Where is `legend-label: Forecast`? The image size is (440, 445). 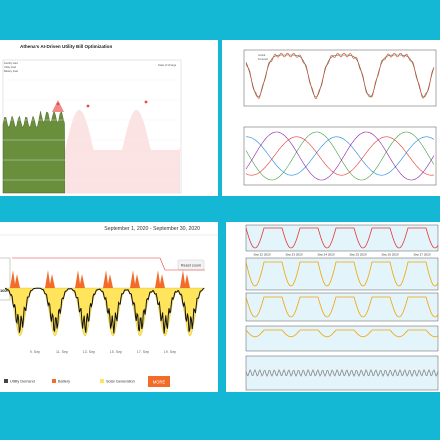 legend-label: Forecast is located at coordinates (263, 59).